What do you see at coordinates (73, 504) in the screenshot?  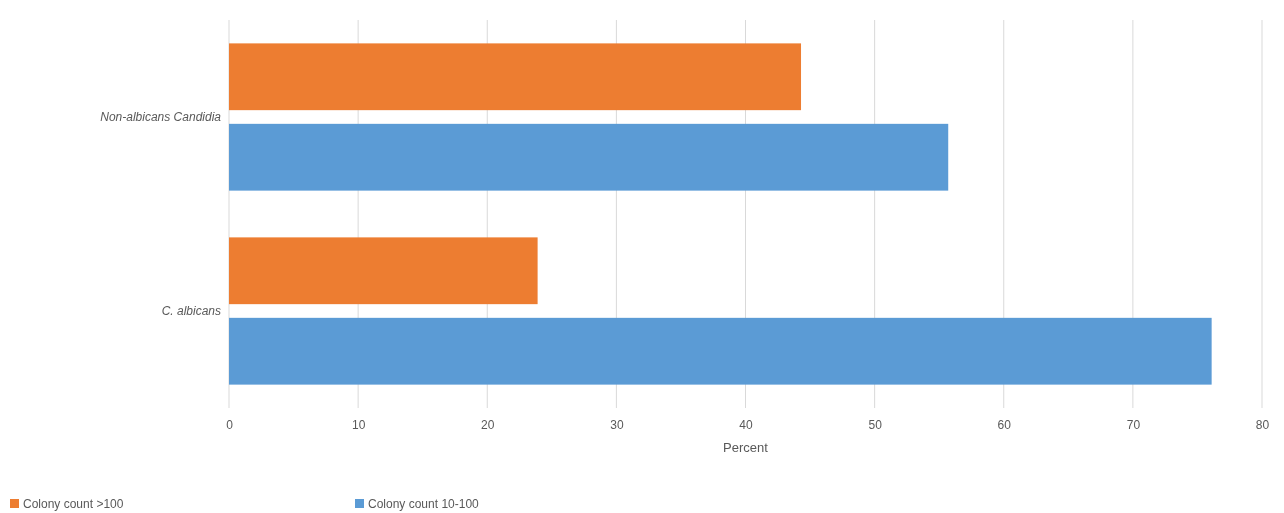 I see `legend-label: Colony count >100` at bounding box center [73, 504].